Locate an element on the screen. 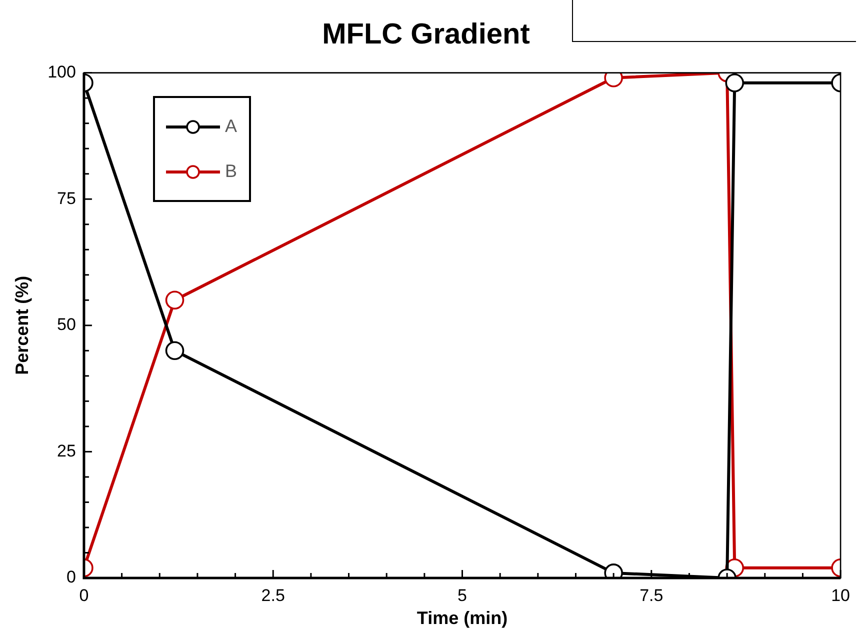  y-tick-label: 100 is located at coordinates (62, 72).